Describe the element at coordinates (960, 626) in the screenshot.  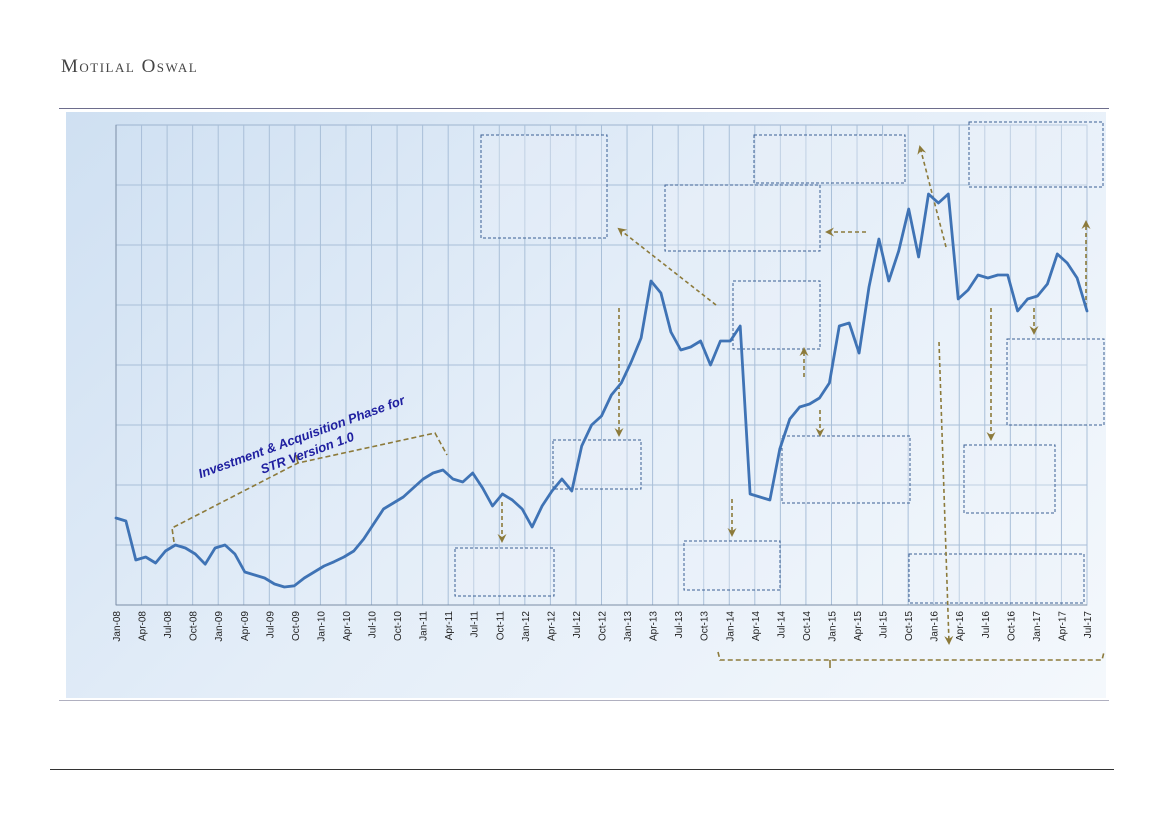
I see `x-tick-label: Apr-16` at that location.